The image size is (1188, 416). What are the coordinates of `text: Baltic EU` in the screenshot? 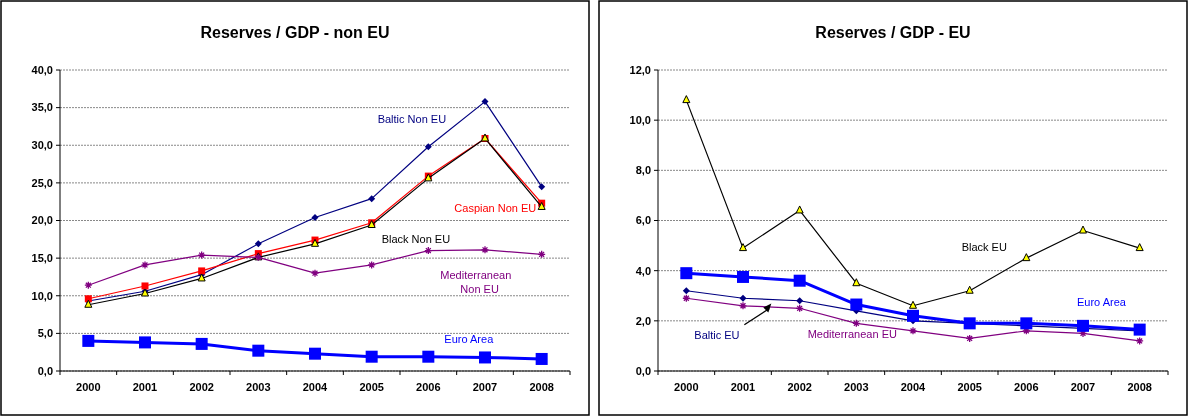 It's located at (717, 334).